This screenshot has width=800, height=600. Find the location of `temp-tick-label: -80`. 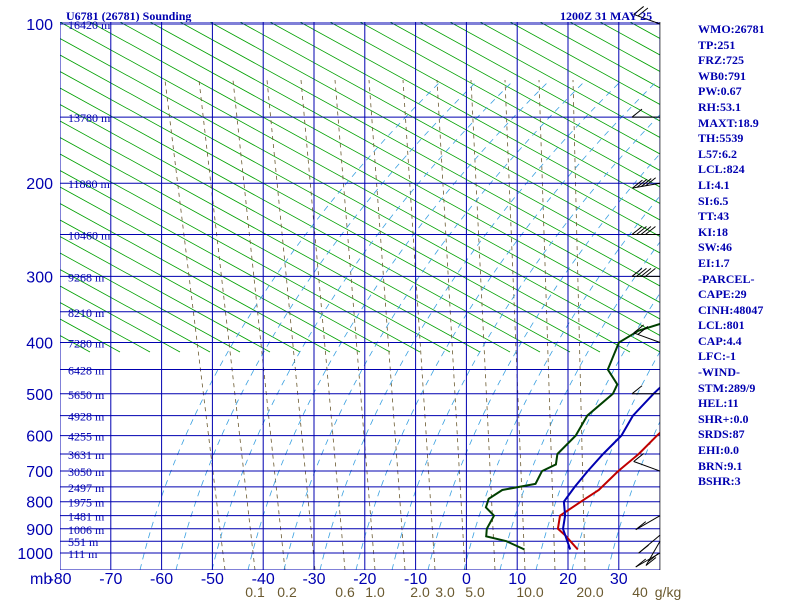

temp-tick-label: -80 is located at coordinates (59, 579).